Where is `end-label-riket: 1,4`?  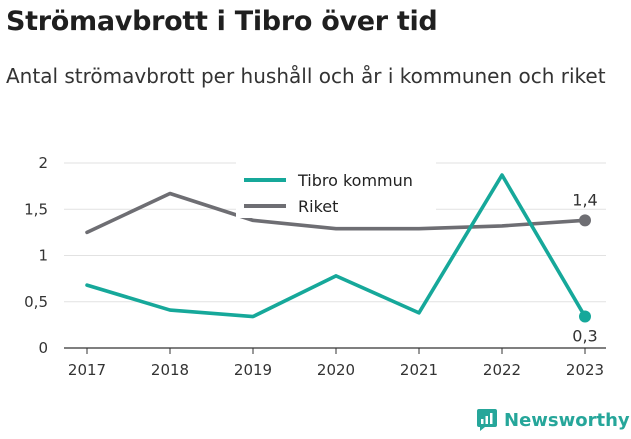 end-label-riket: 1,4 is located at coordinates (584, 199).